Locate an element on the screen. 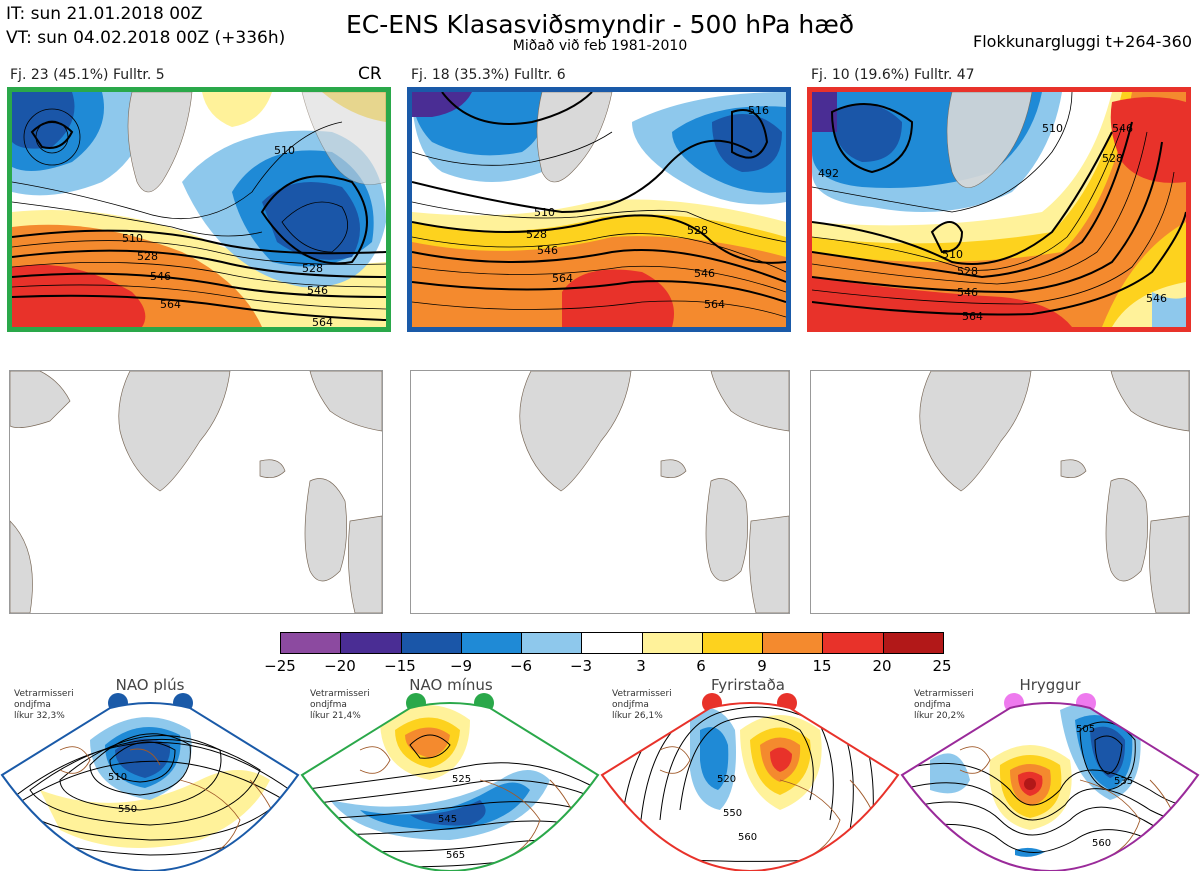 This screenshot has height=871, width=1200. regime-map-ridge: 505 535 560 is located at coordinates (1050, 786).